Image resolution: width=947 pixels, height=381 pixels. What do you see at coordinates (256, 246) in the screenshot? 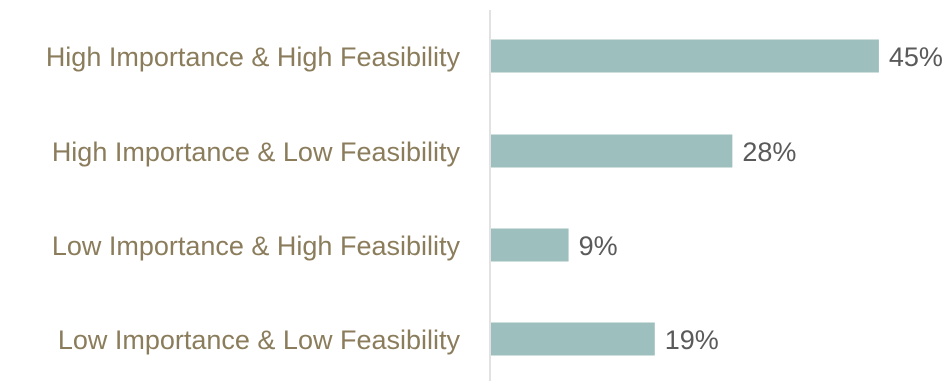
I see `category-label: Low Importance & High Feasibility` at bounding box center [256, 246].